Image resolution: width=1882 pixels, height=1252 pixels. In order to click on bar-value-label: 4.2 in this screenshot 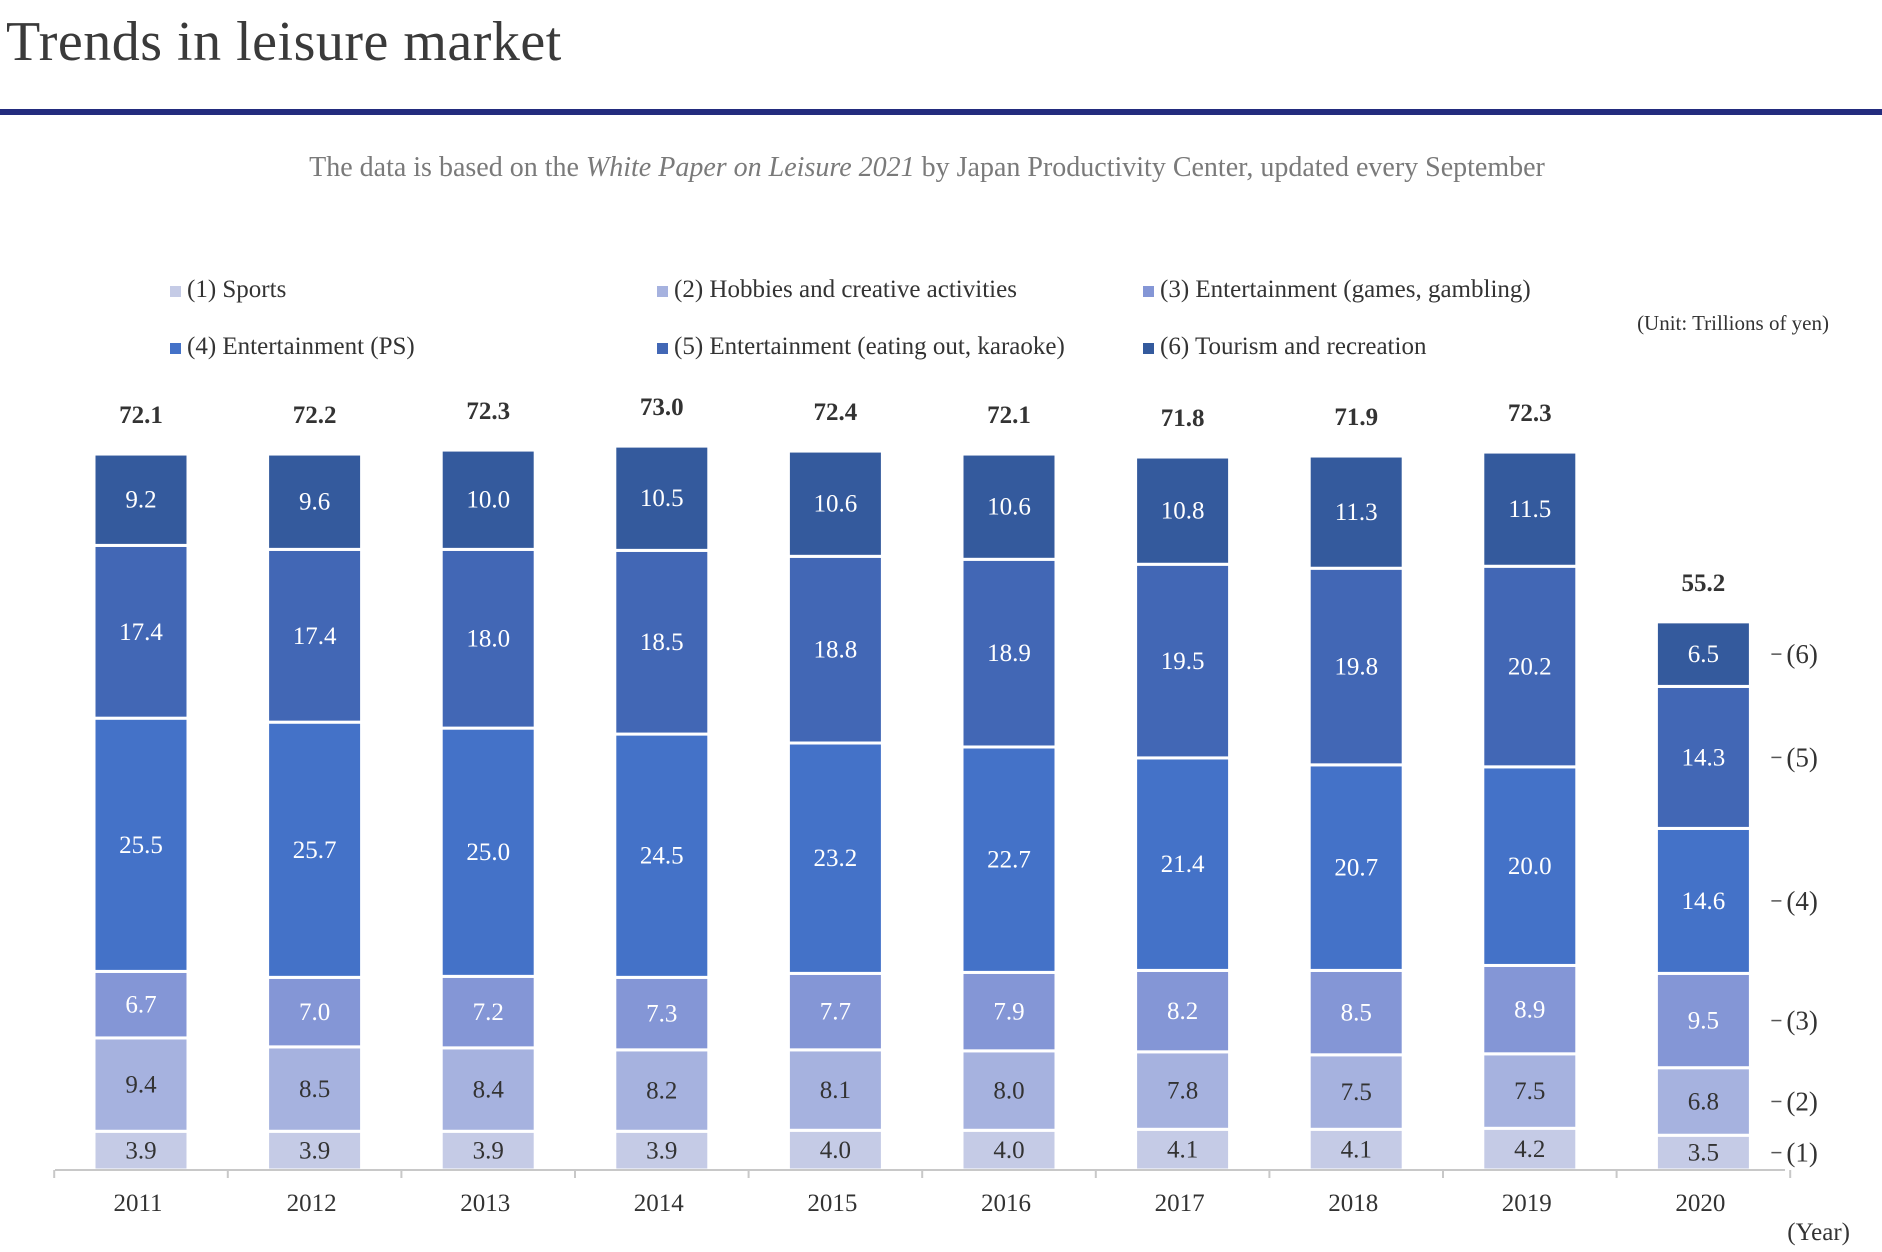, I will do `click(1529, 1149)`.